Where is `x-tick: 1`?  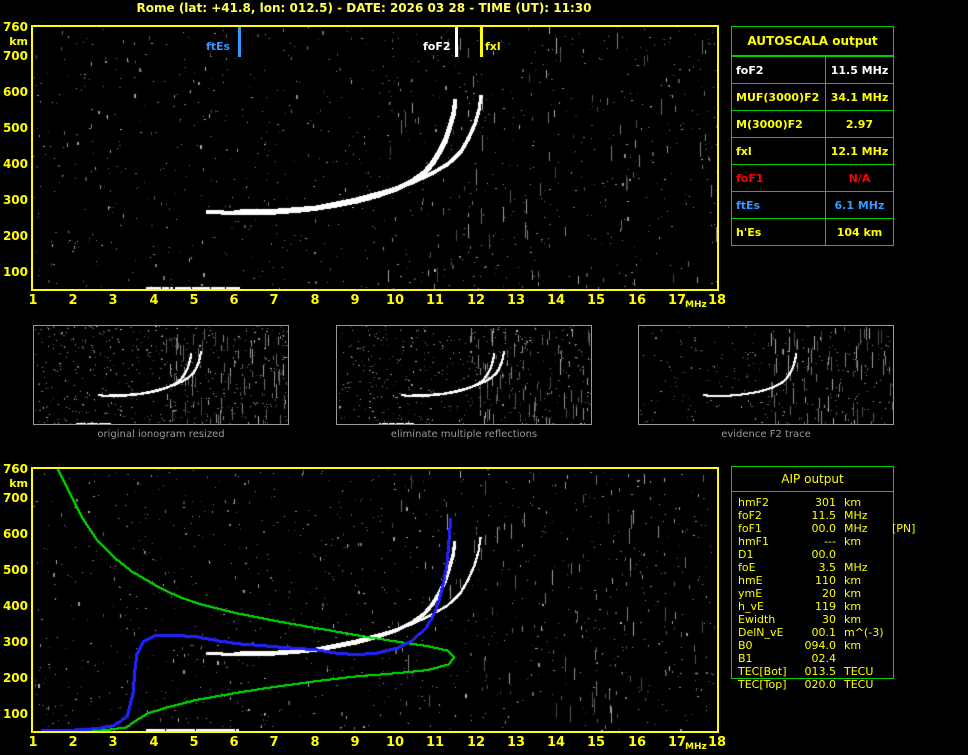 x-tick: 1 is located at coordinates (33, 742).